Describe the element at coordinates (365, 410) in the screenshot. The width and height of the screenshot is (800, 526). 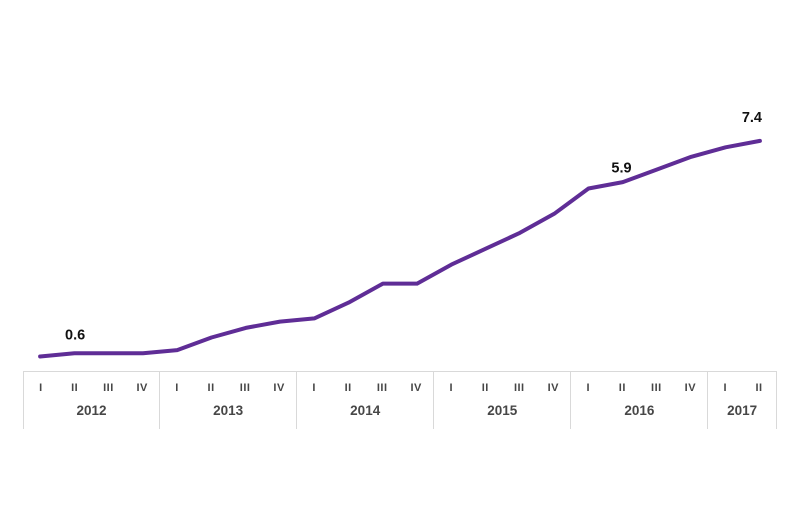
I see `axis-year-label: 2014` at that location.